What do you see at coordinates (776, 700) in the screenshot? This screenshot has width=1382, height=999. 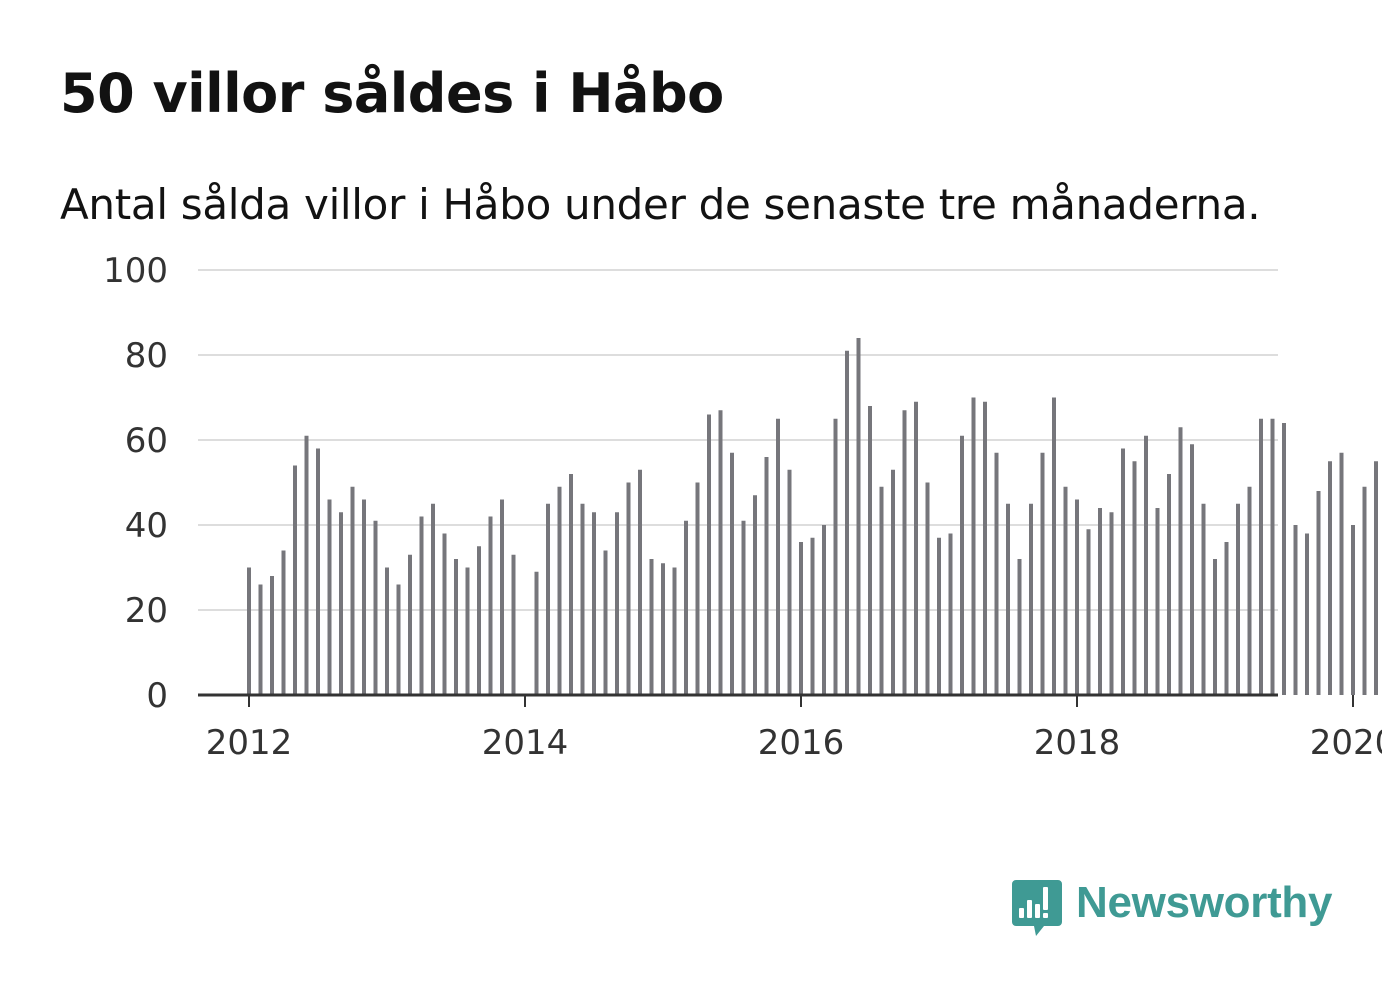 I see `axes` at bounding box center [776, 700].